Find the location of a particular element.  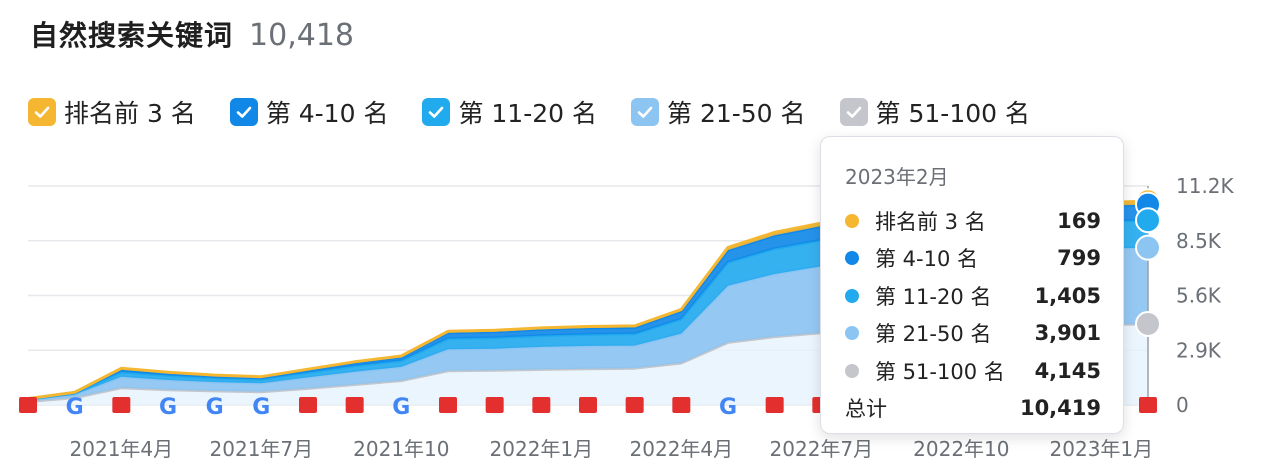

tooltip-total-row: 总计 10,419 is located at coordinates (973, 409).